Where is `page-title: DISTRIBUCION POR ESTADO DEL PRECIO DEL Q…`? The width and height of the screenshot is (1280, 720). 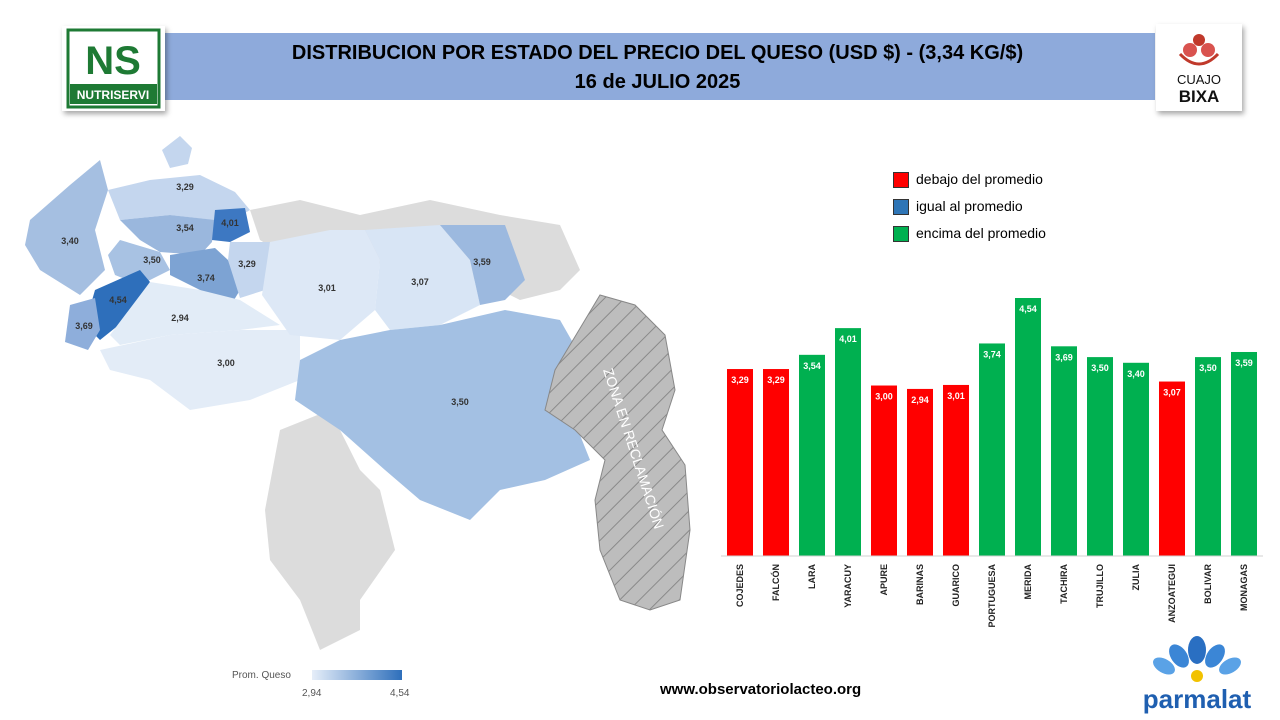 page-title: DISTRIBUCION POR ESTADO DEL PRECIO DEL Q… is located at coordinates (657, 53).